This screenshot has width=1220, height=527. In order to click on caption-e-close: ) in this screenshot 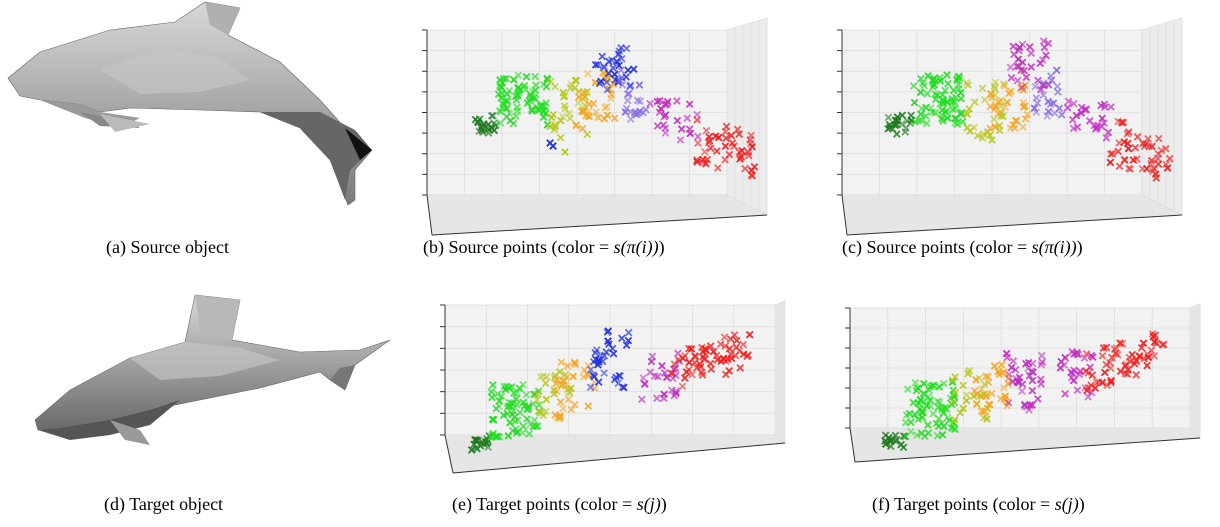, I will do `click(663, 504)`.